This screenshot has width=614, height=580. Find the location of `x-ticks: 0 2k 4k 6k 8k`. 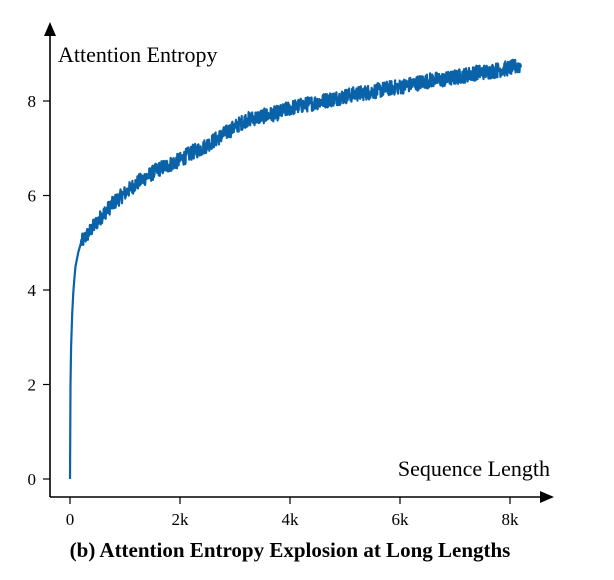

x-ticks: 0 2k 4k 6k 8k is located at coordinates (292, 513).